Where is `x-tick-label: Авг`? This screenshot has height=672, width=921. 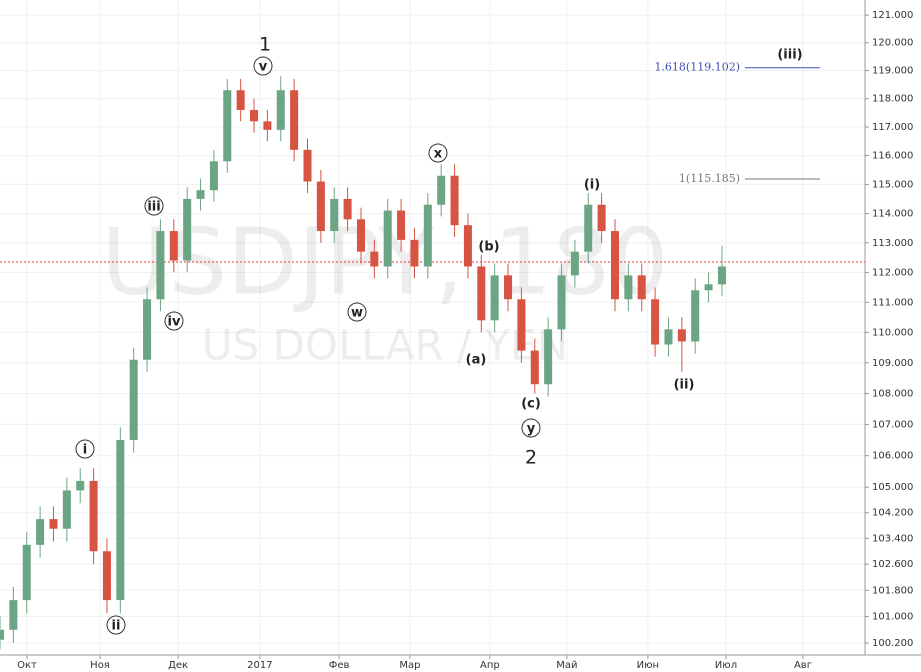
x-tick-label: Авг is located at coordinates (803, 665).